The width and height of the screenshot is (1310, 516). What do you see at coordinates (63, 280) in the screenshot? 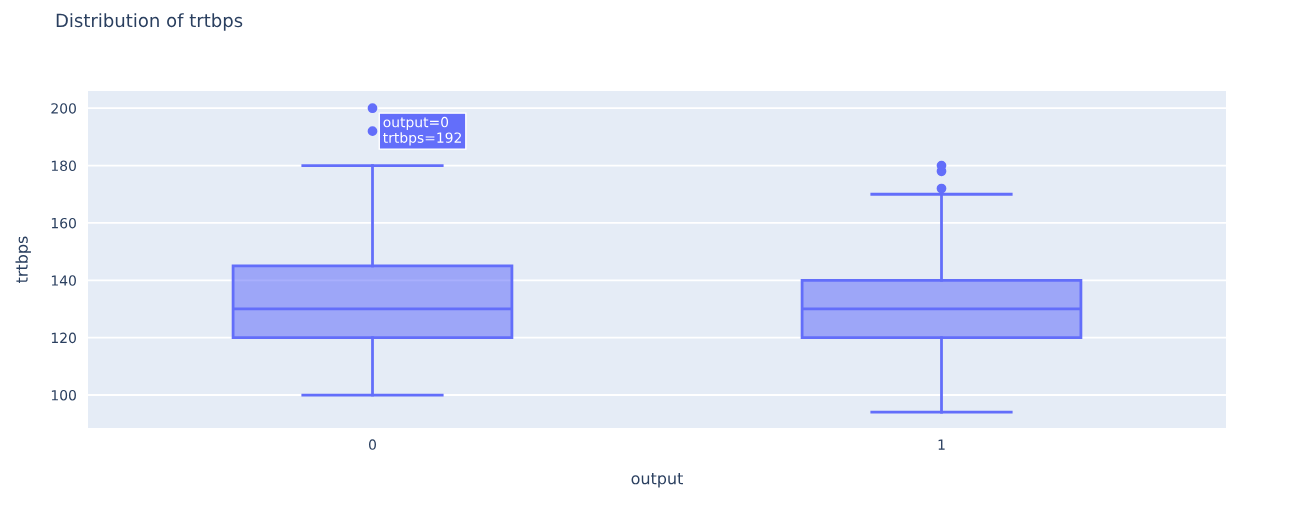
I see `y-tick-label: 140` at bounding box center [63, 280].